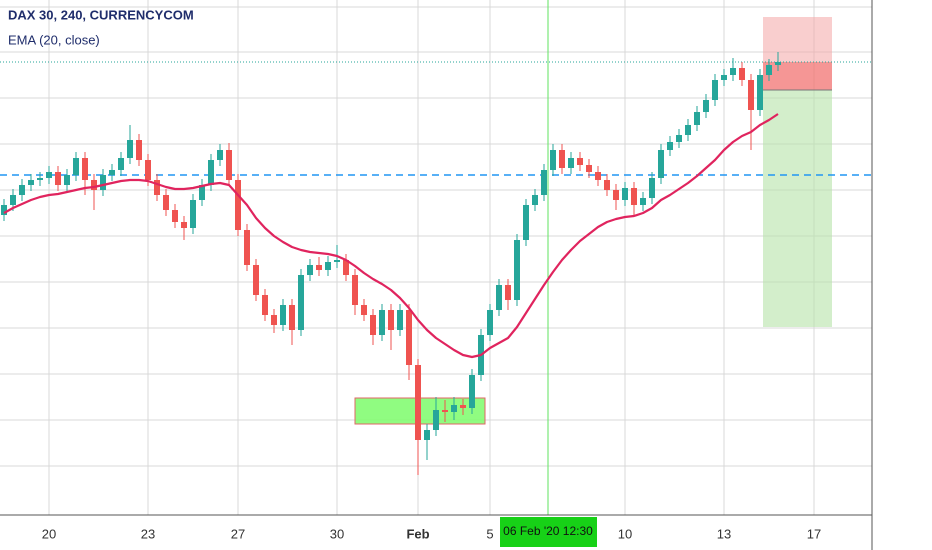  Describe the element at coordinates (814, 533) in the screenshot. I see `x-tick-label: 17` at that location.